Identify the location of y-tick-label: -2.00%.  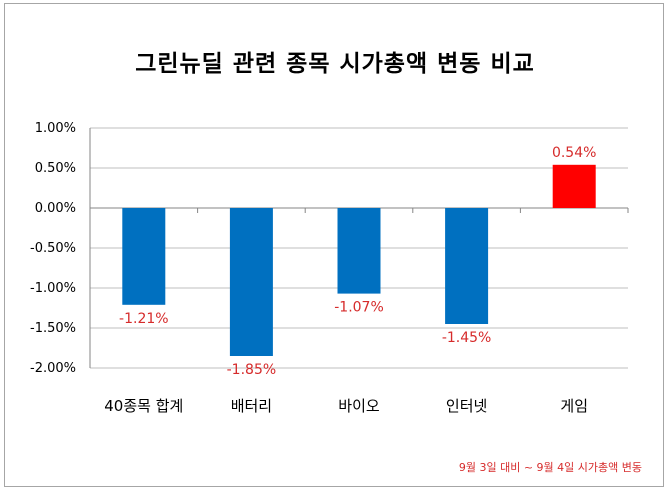
(53, 368).